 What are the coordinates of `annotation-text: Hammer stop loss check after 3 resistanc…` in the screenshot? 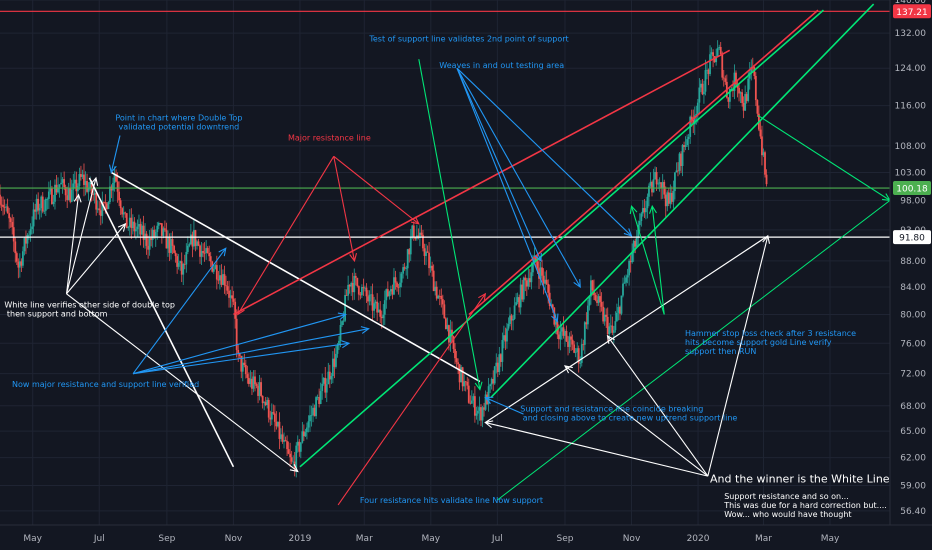 It's located at (770, 342).